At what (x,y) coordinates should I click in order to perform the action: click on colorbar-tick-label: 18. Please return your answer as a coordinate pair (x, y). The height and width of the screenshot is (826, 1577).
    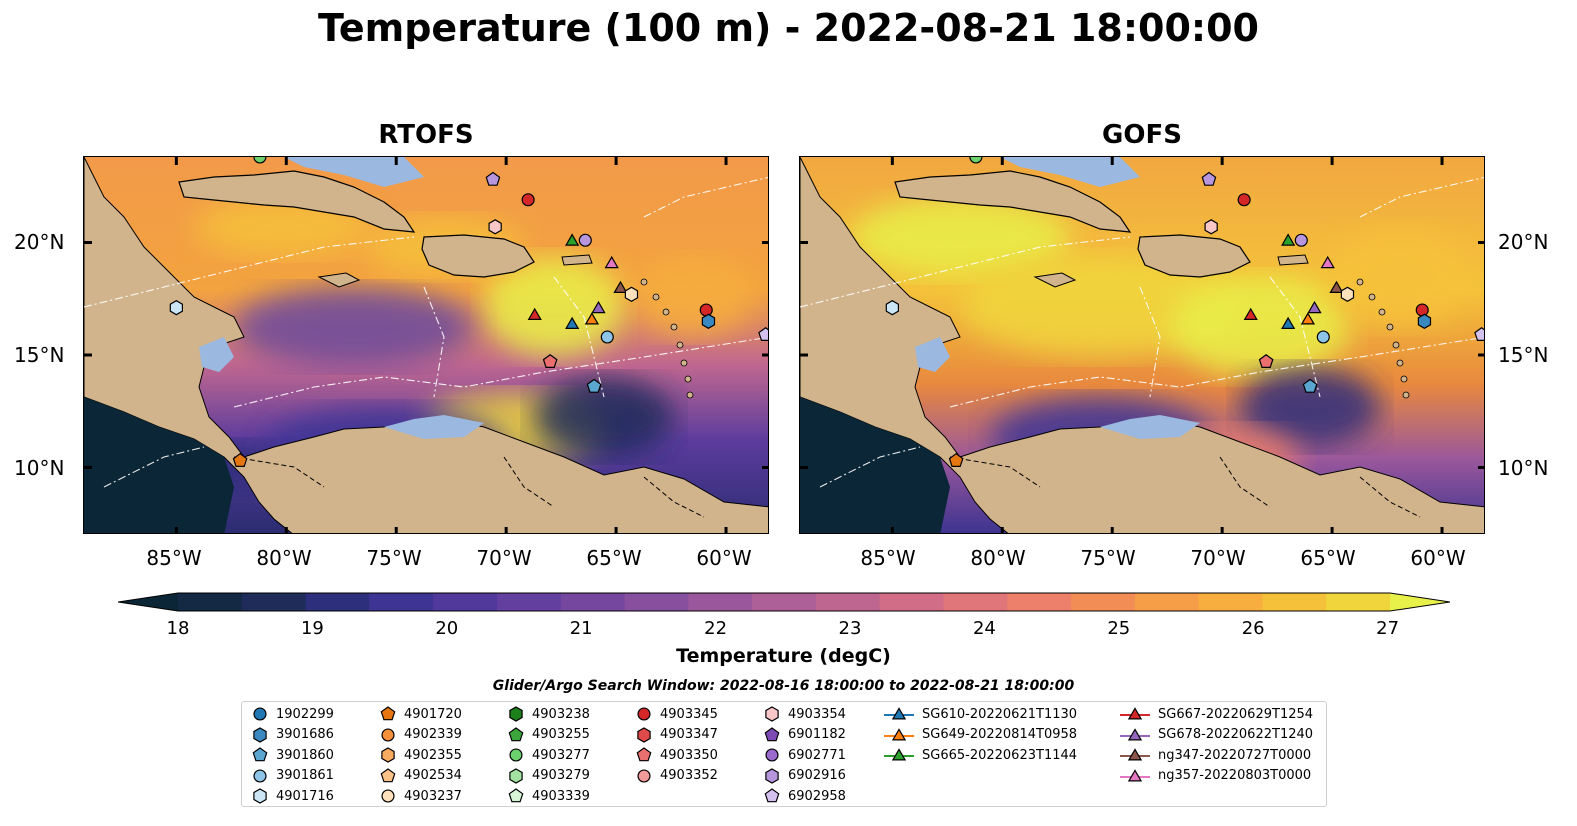
    Looking at the image, I should click on (178, 628).